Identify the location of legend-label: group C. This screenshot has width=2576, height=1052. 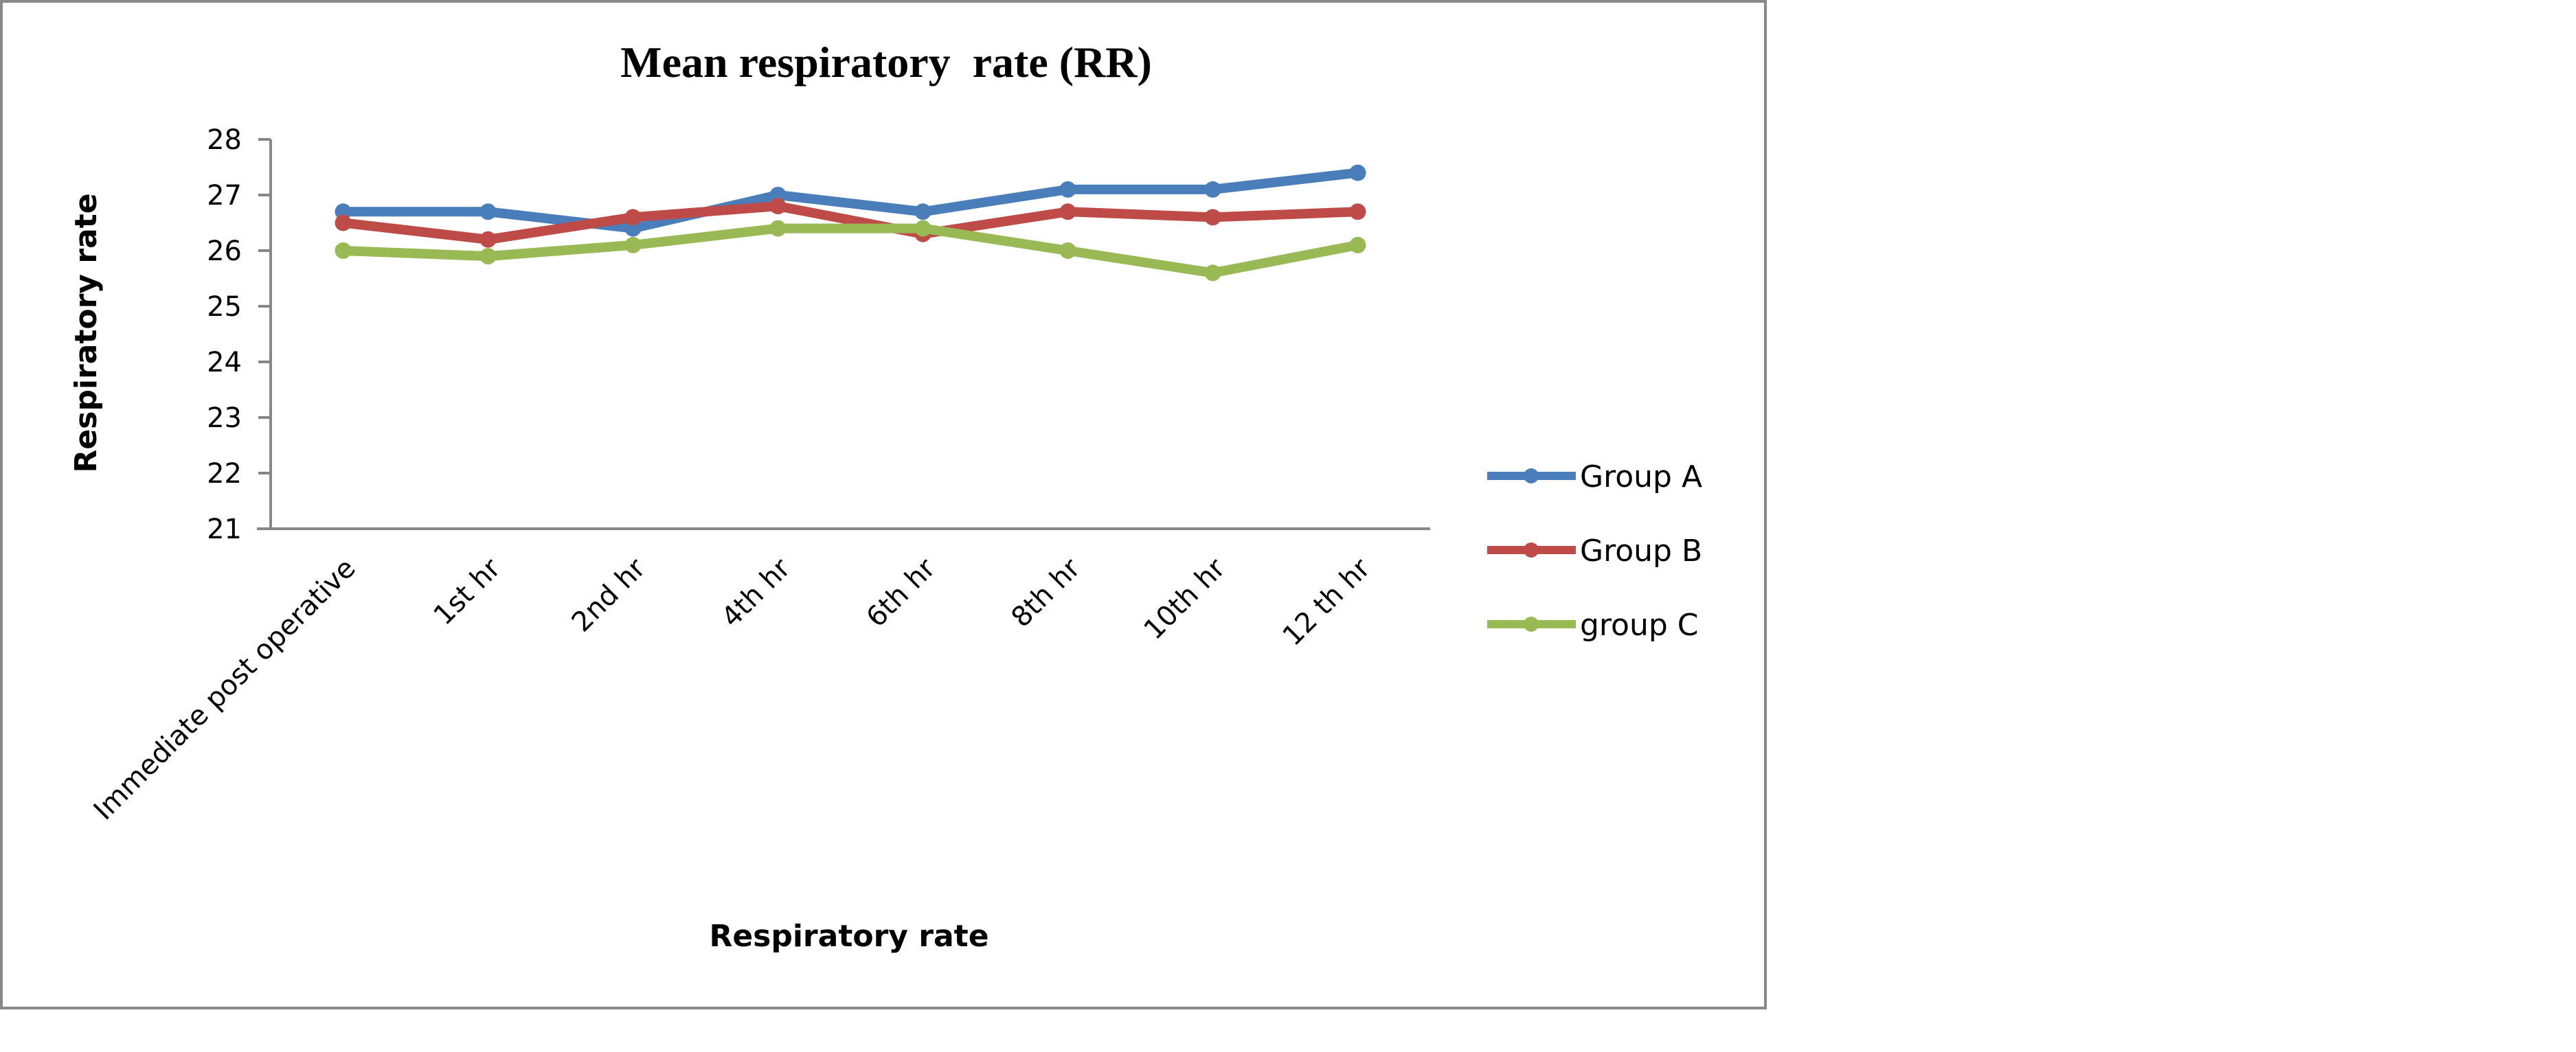
(1639, 625).